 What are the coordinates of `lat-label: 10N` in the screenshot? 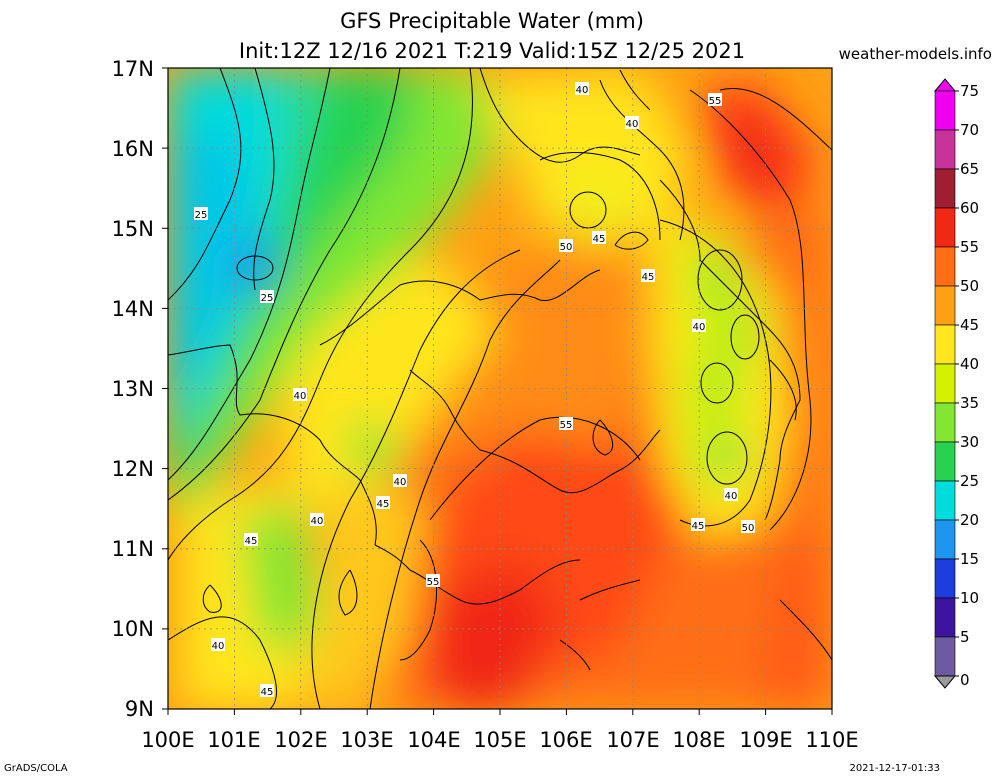 It's located at (132, 629).